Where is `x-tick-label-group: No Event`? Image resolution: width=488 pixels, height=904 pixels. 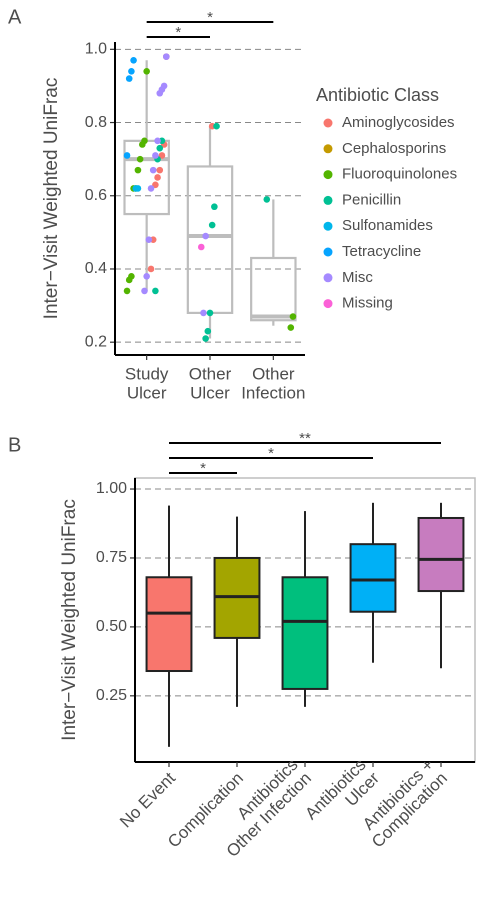
x-tick-label-group: No Event is located at coordinates (147, 799).